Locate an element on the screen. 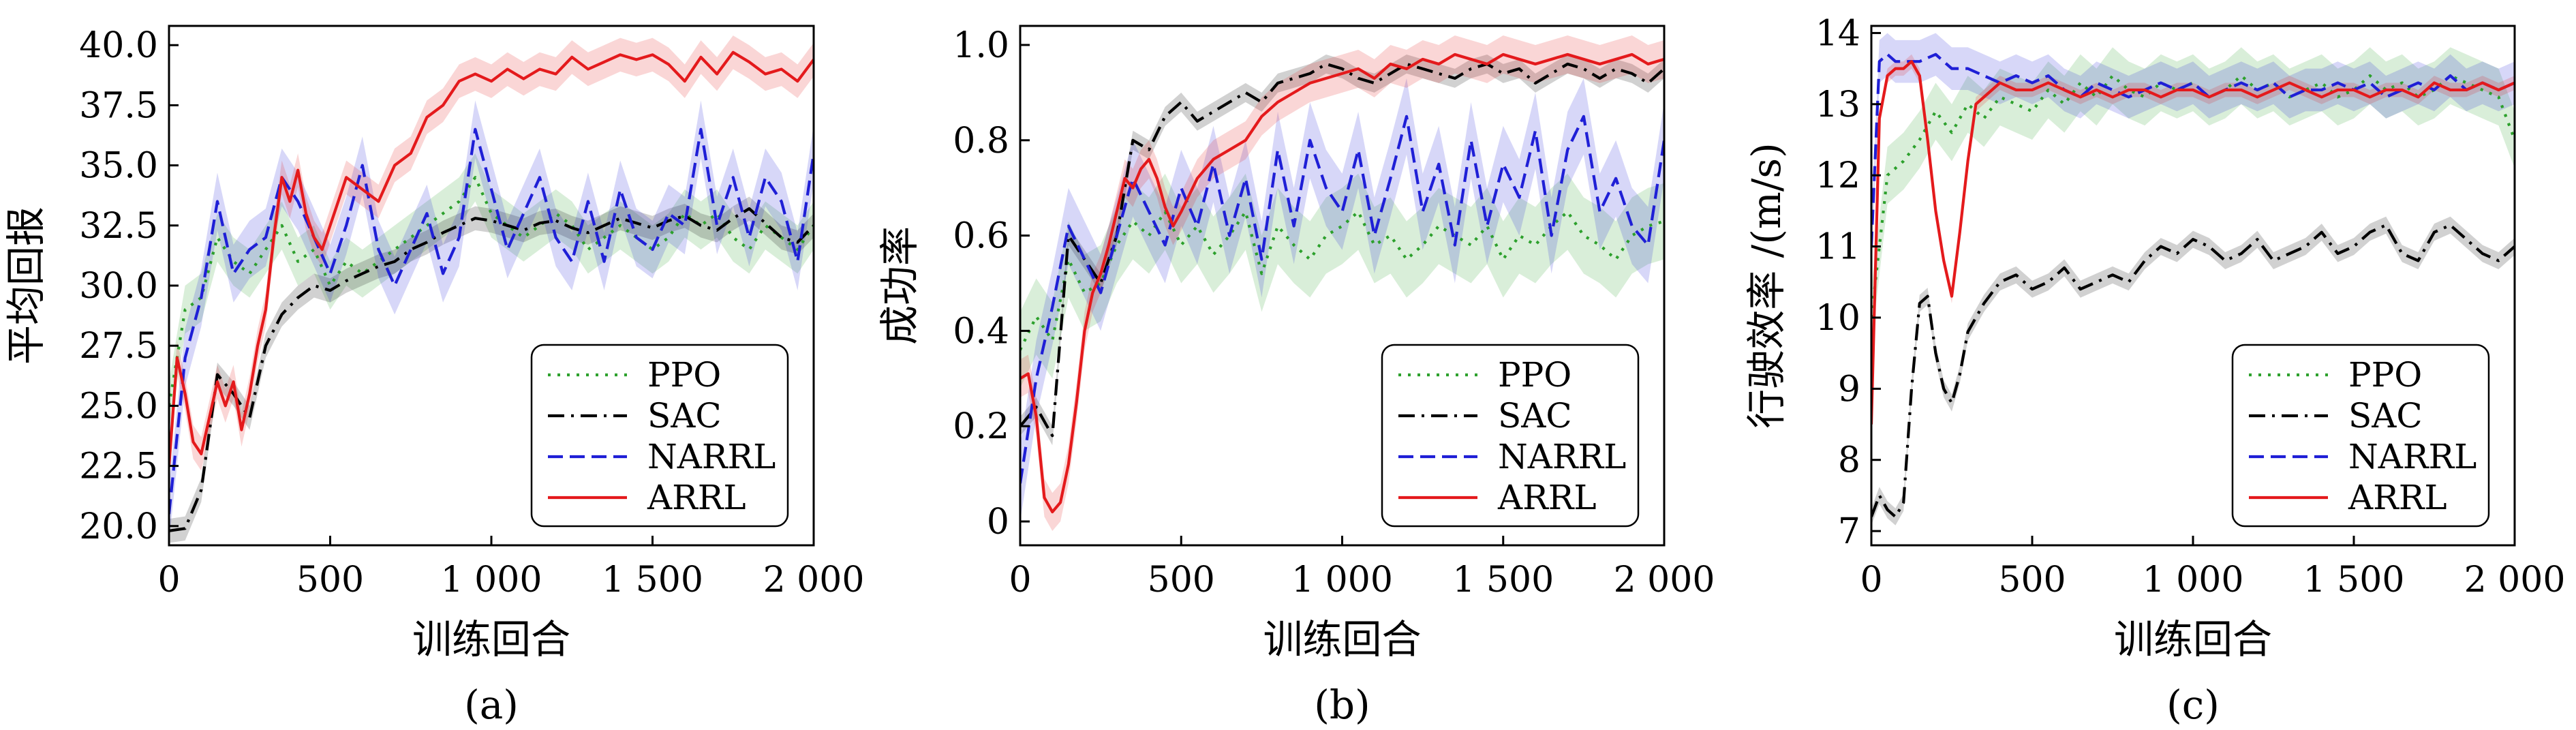 The width and height of the screenshot is (2576, 730). y-axis-label: 平均回报 is located at coordinates (26, 286).